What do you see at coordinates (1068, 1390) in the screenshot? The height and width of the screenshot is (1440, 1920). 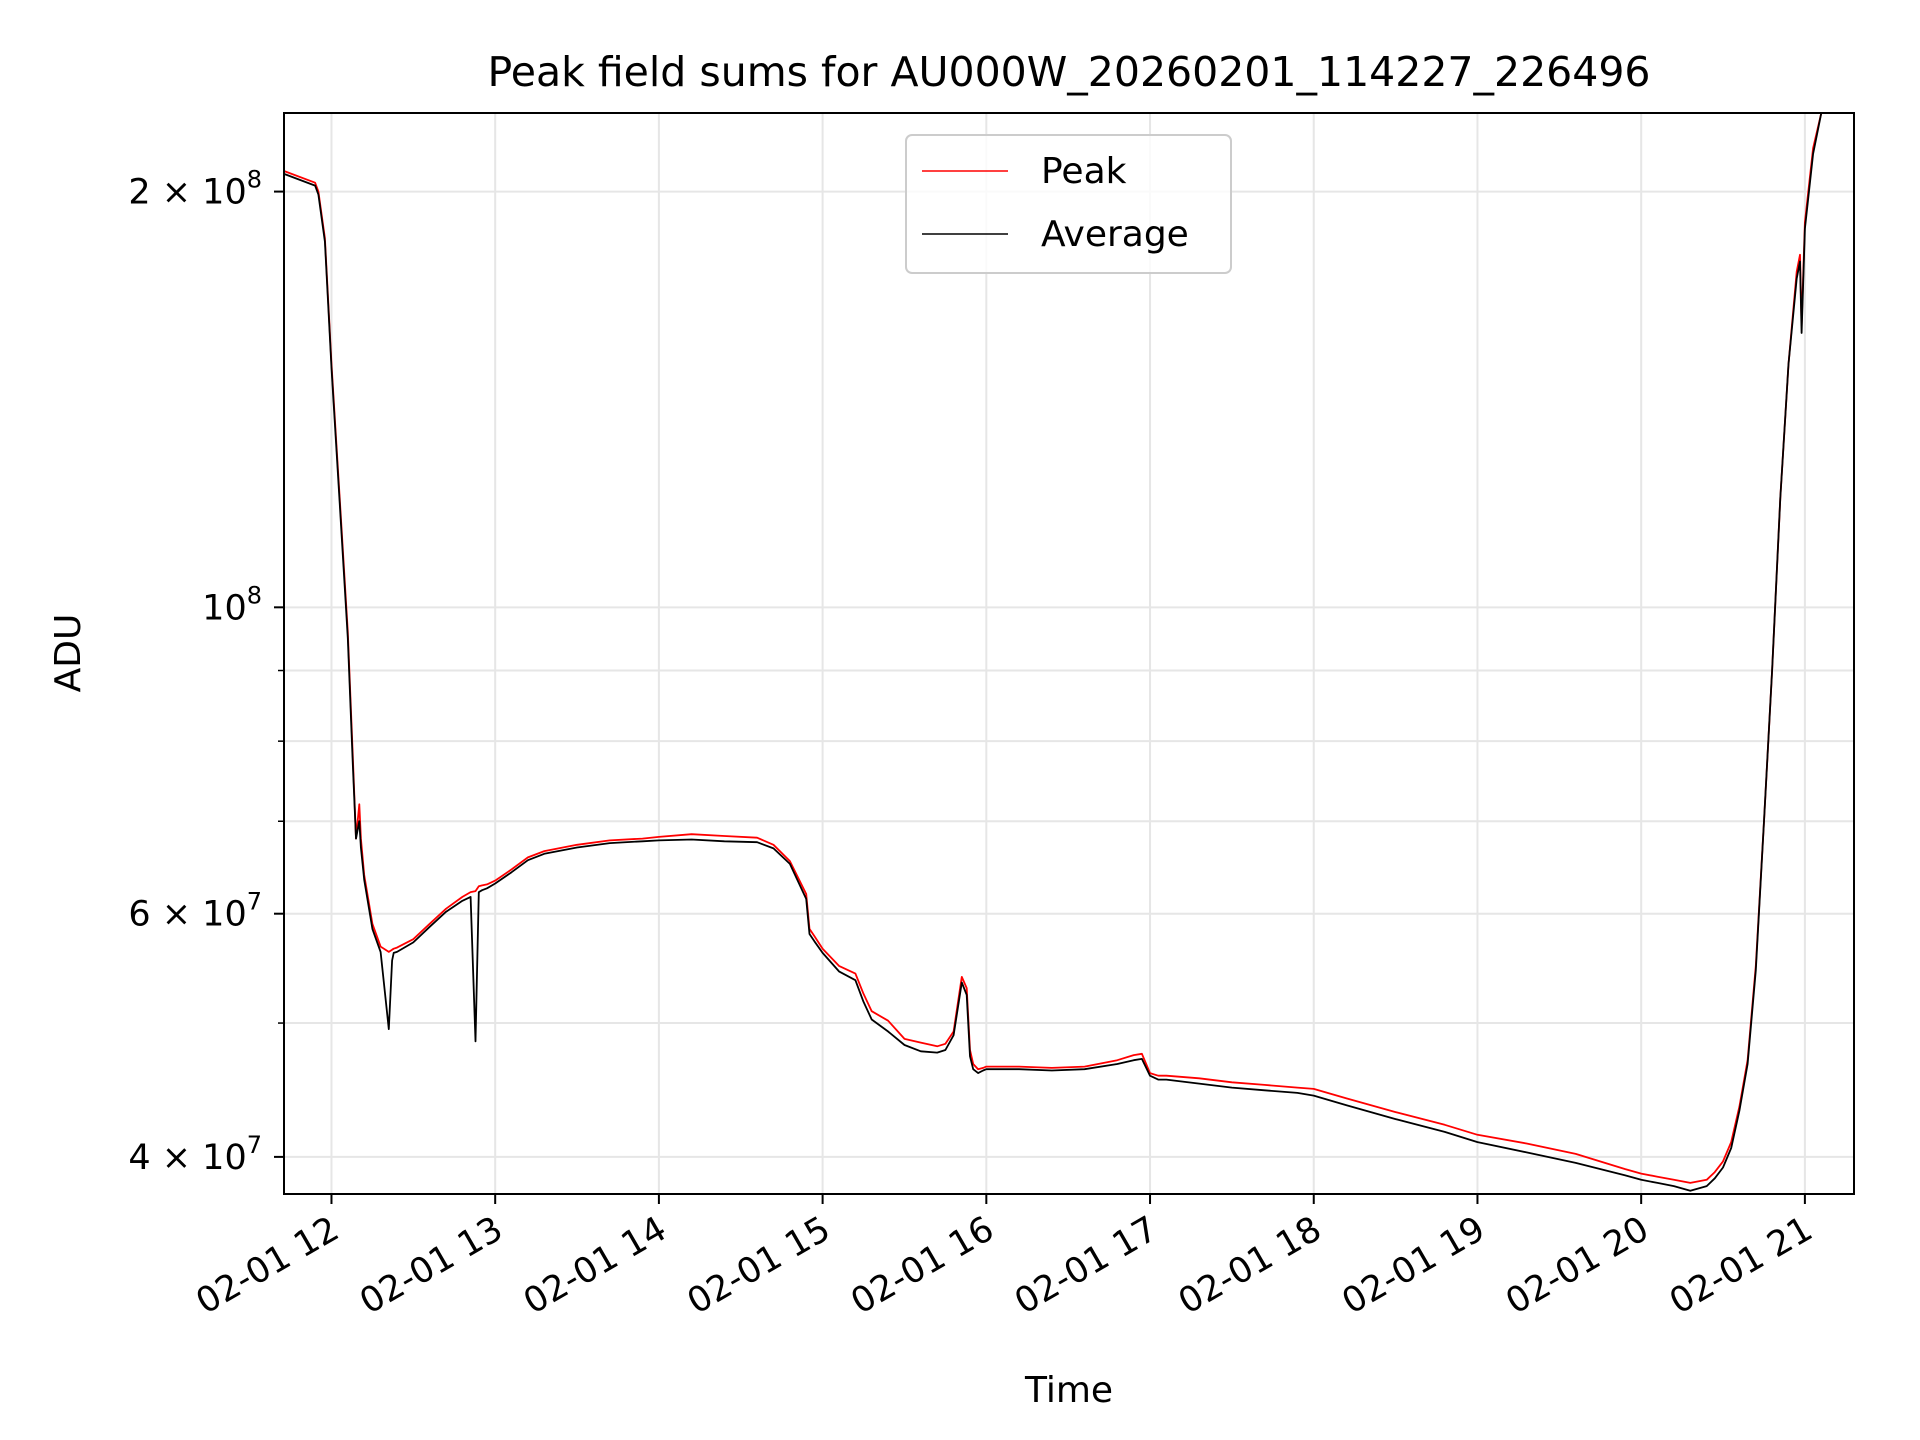 I see `x-axis-label: Time` at bounding box center [1068, 1390].